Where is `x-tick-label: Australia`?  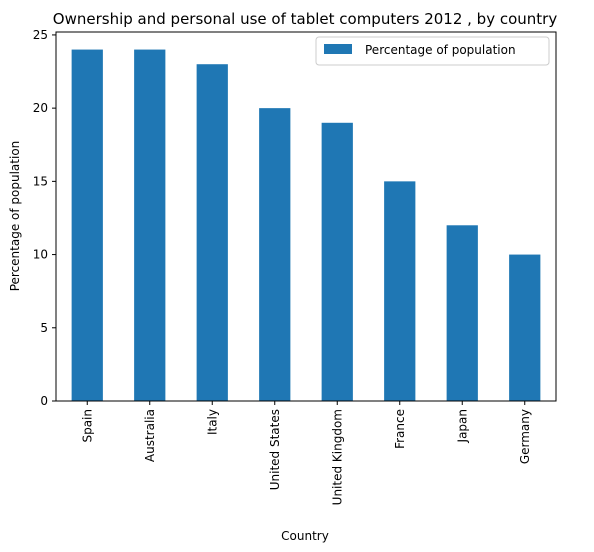
x-tick-label: Australia is located at coordinates (150, 435).